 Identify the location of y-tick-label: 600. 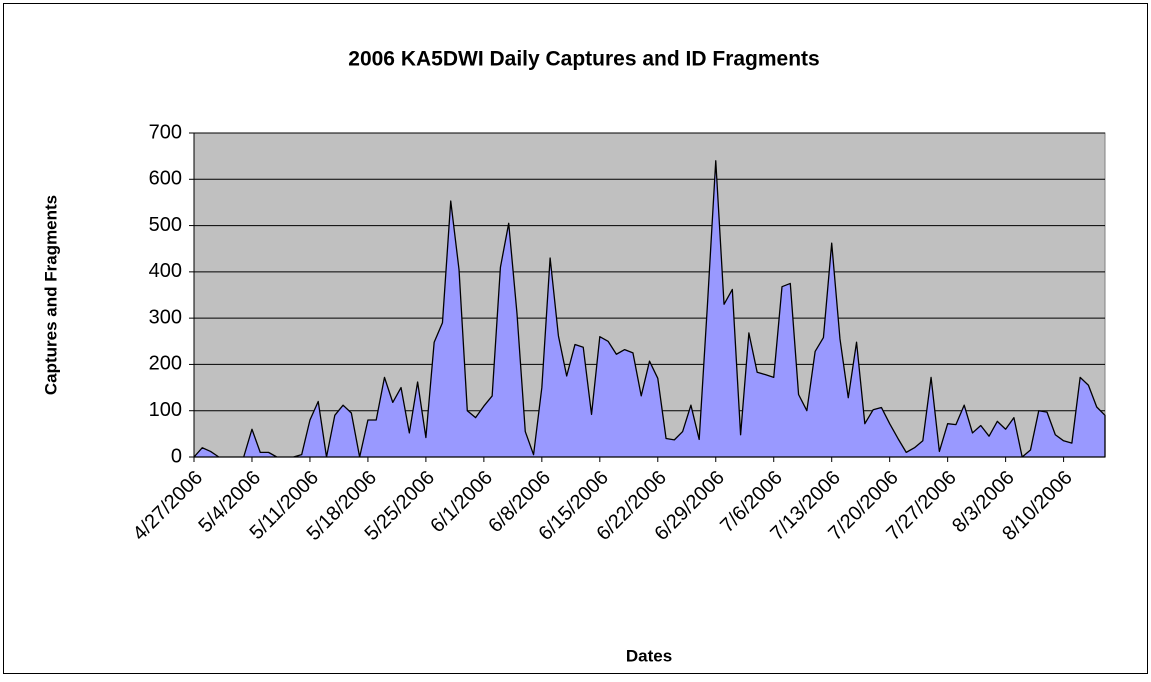
(165, 179).